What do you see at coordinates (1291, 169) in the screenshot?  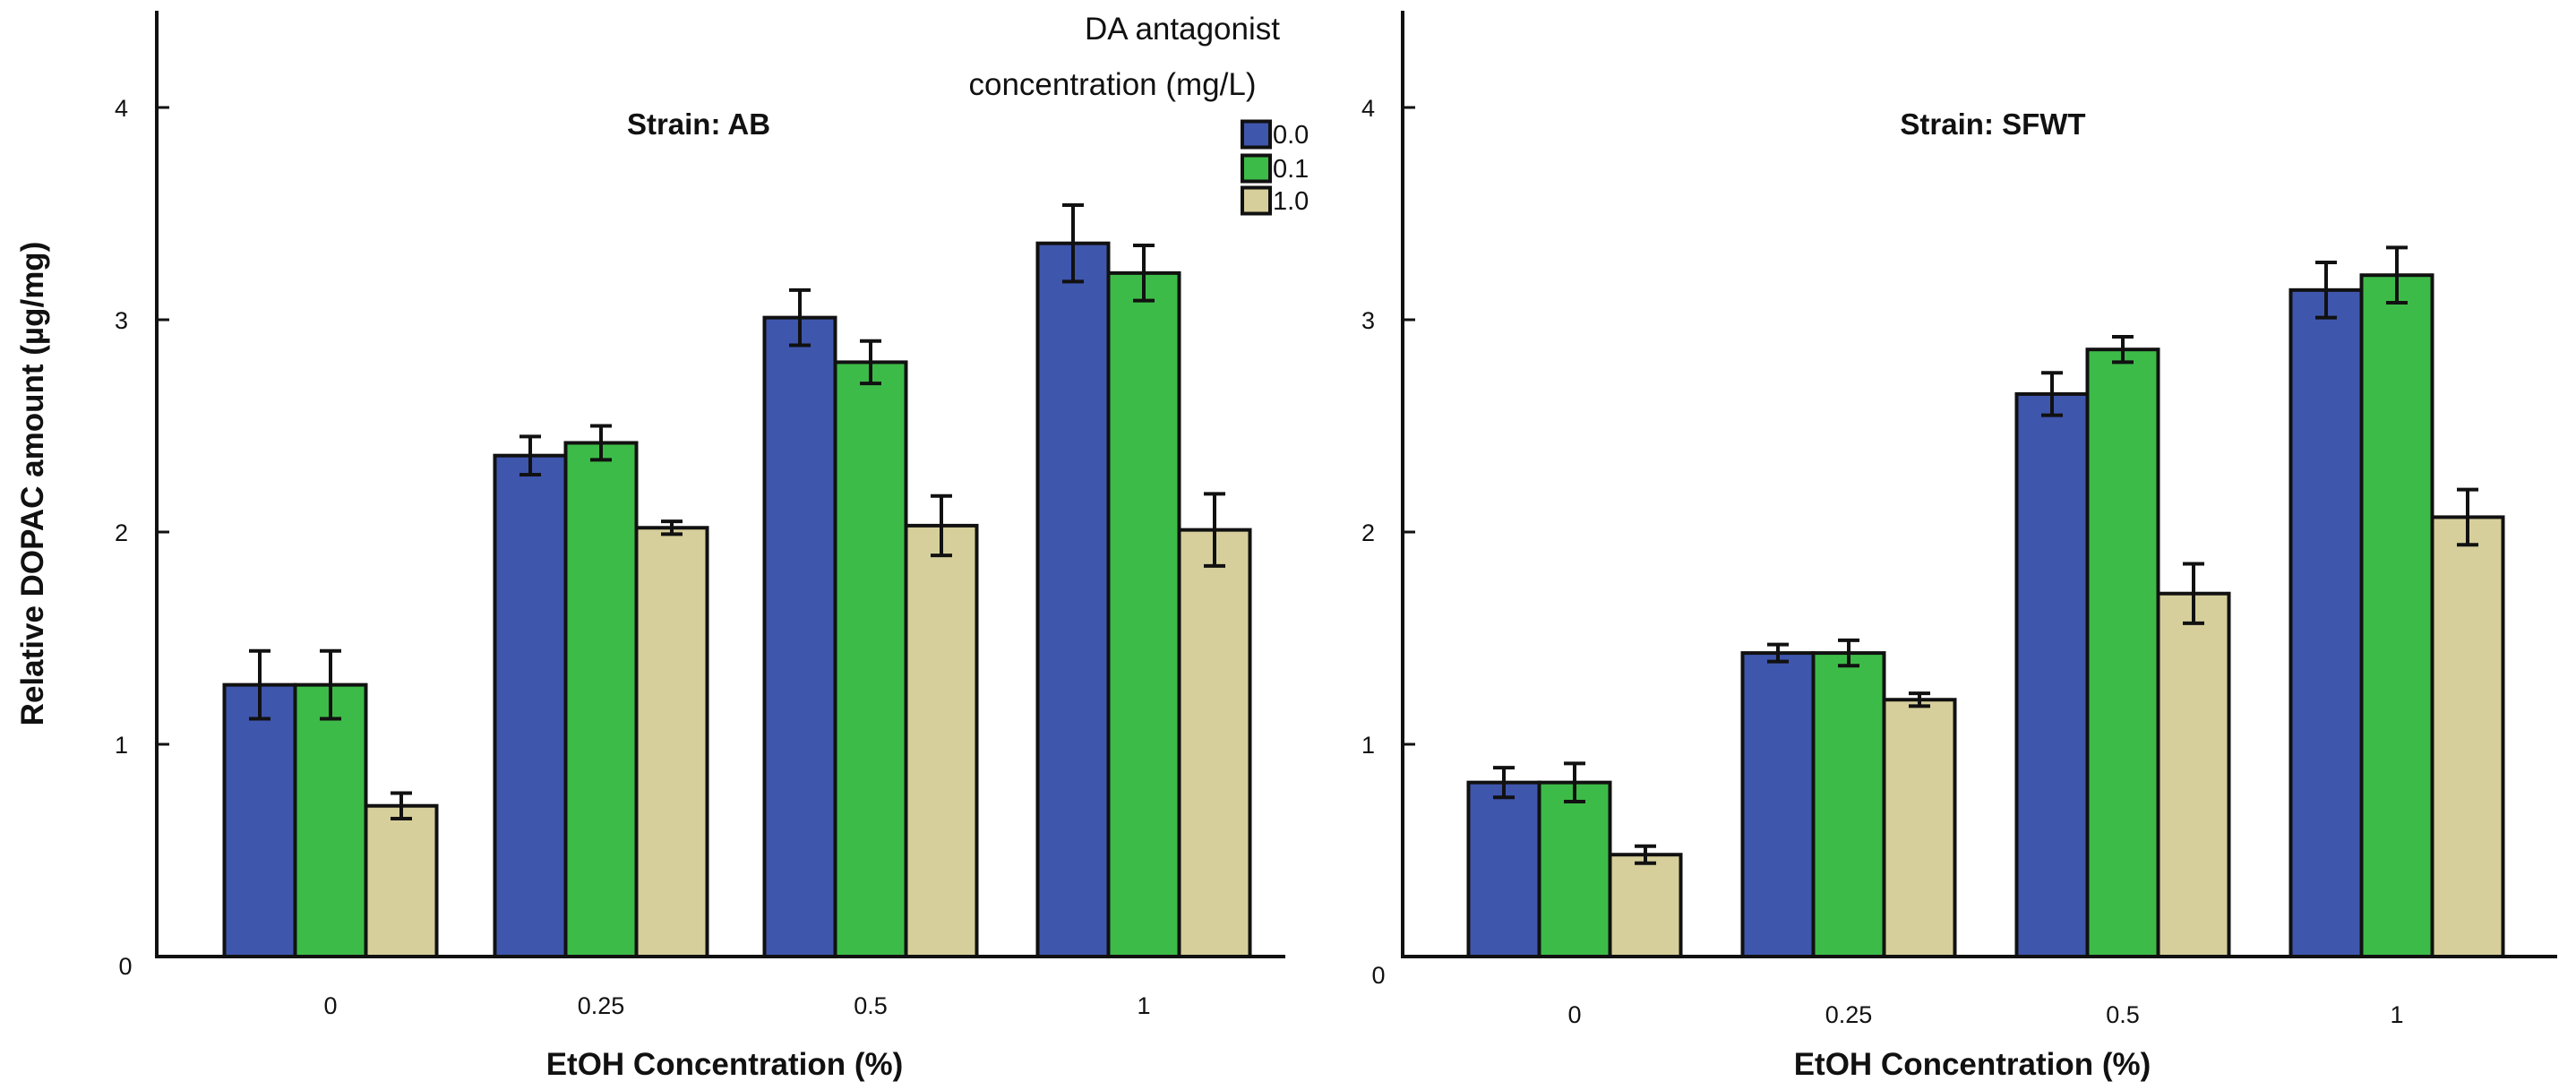 I see `legend-label-0.1: 0.1` at bounding box center [1291, 169].